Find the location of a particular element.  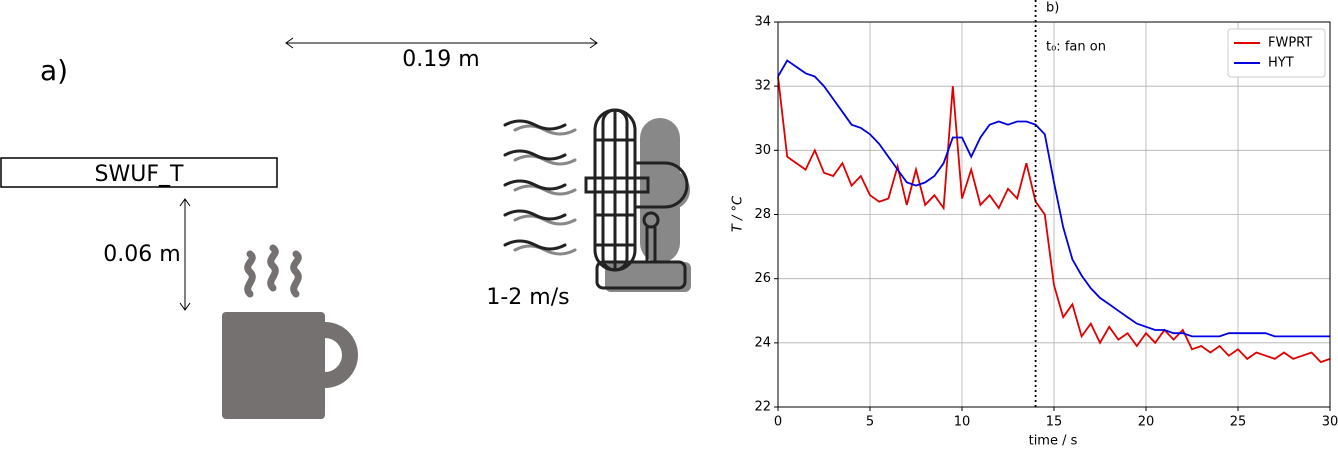

x-tick-label: 20 is located at coordinates (1146, 422).